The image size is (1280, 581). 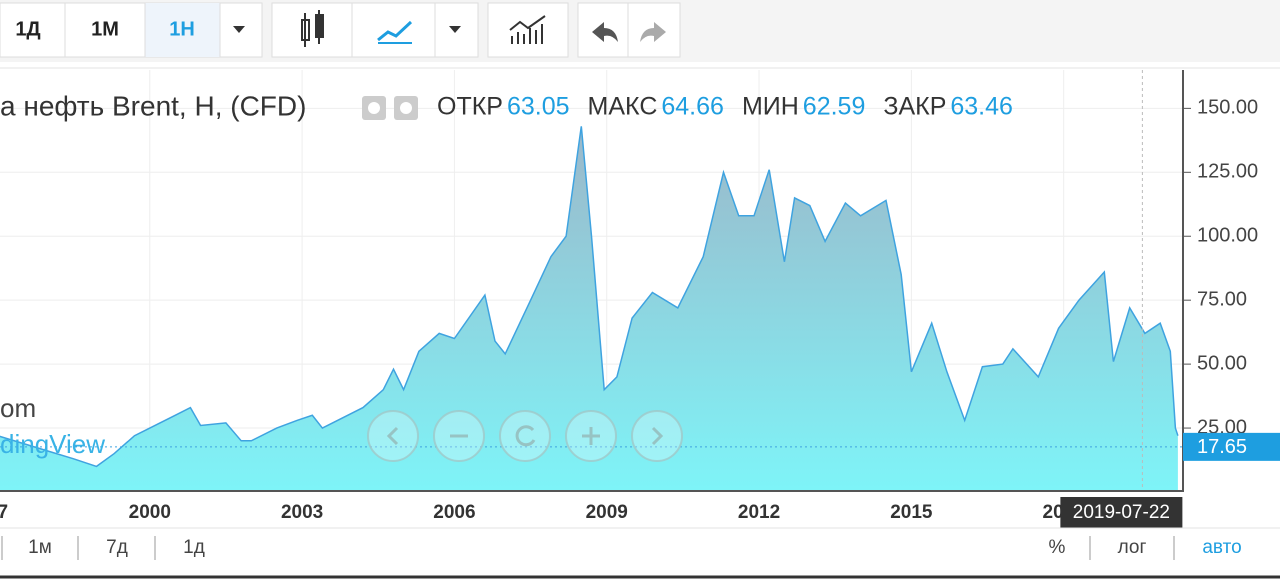 What do you see at coordinates (834, 107) in the screenshot?
I see `ohlc-value: 62.59` at bounding box center [834, 107].